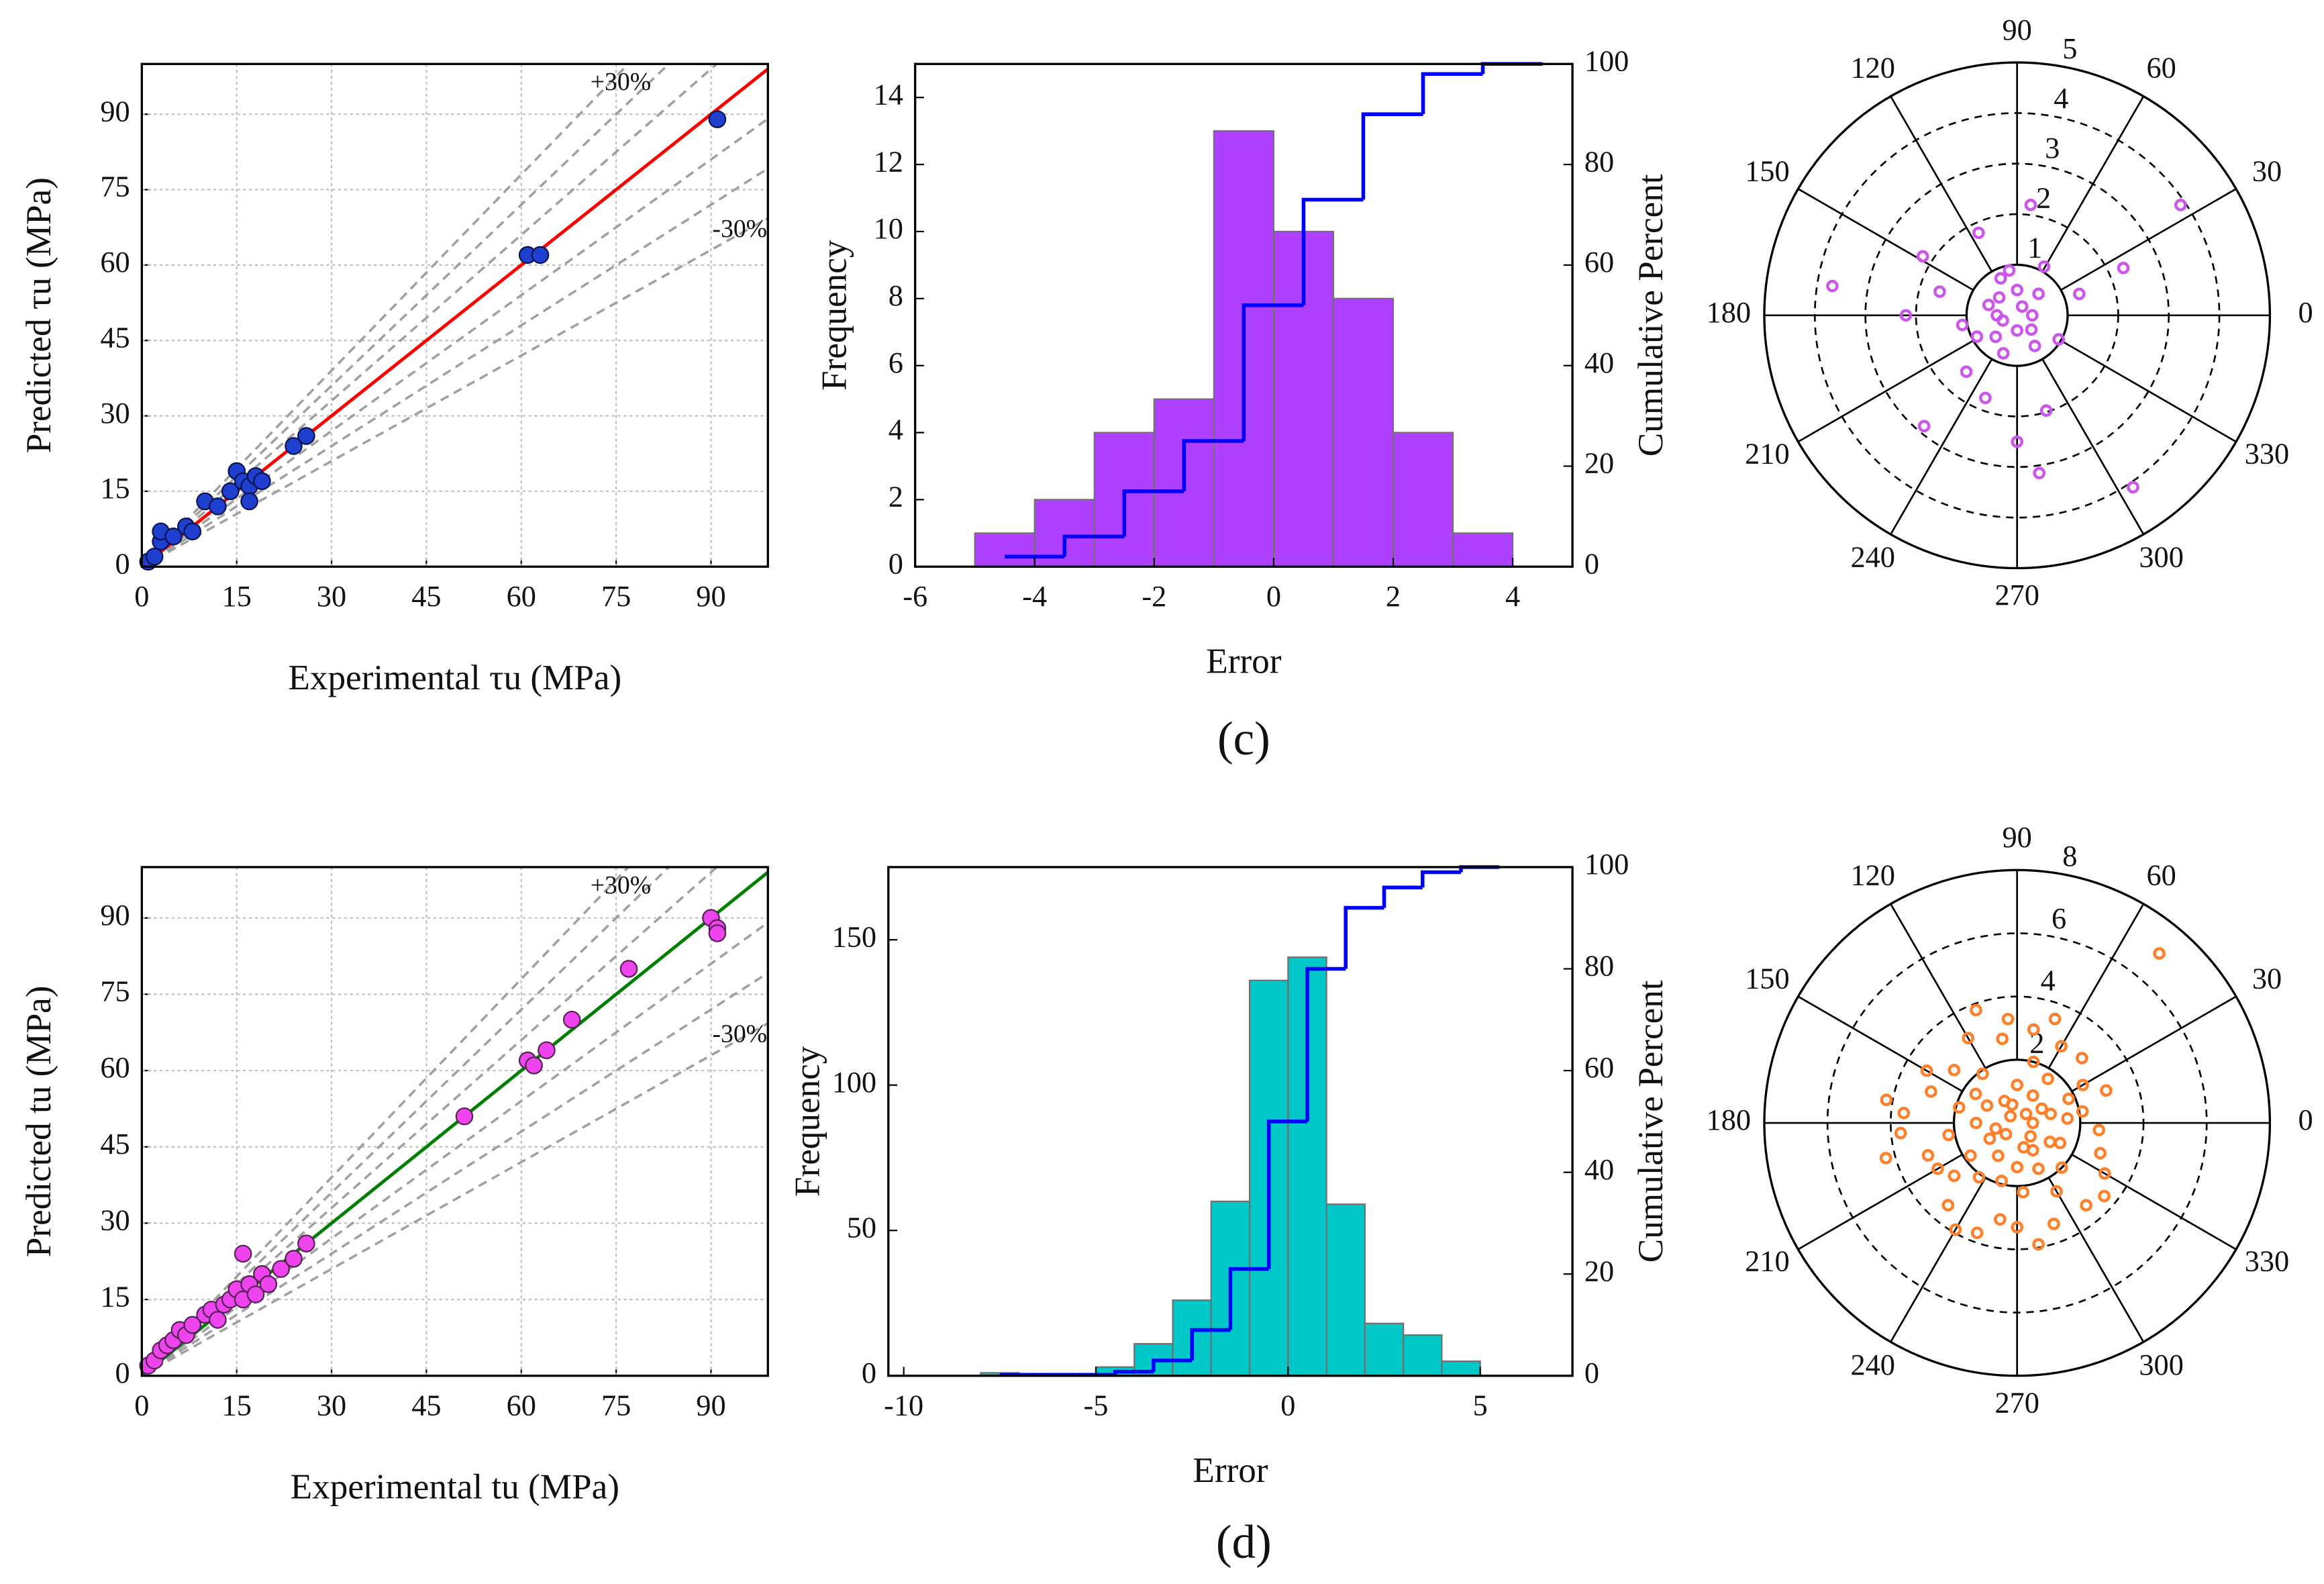 The width and height of the screenshot is (2324, 1584). Describe the element at coordinates (1154, 596) in the screenshot. I see `x-tick-label: -2` at that location.